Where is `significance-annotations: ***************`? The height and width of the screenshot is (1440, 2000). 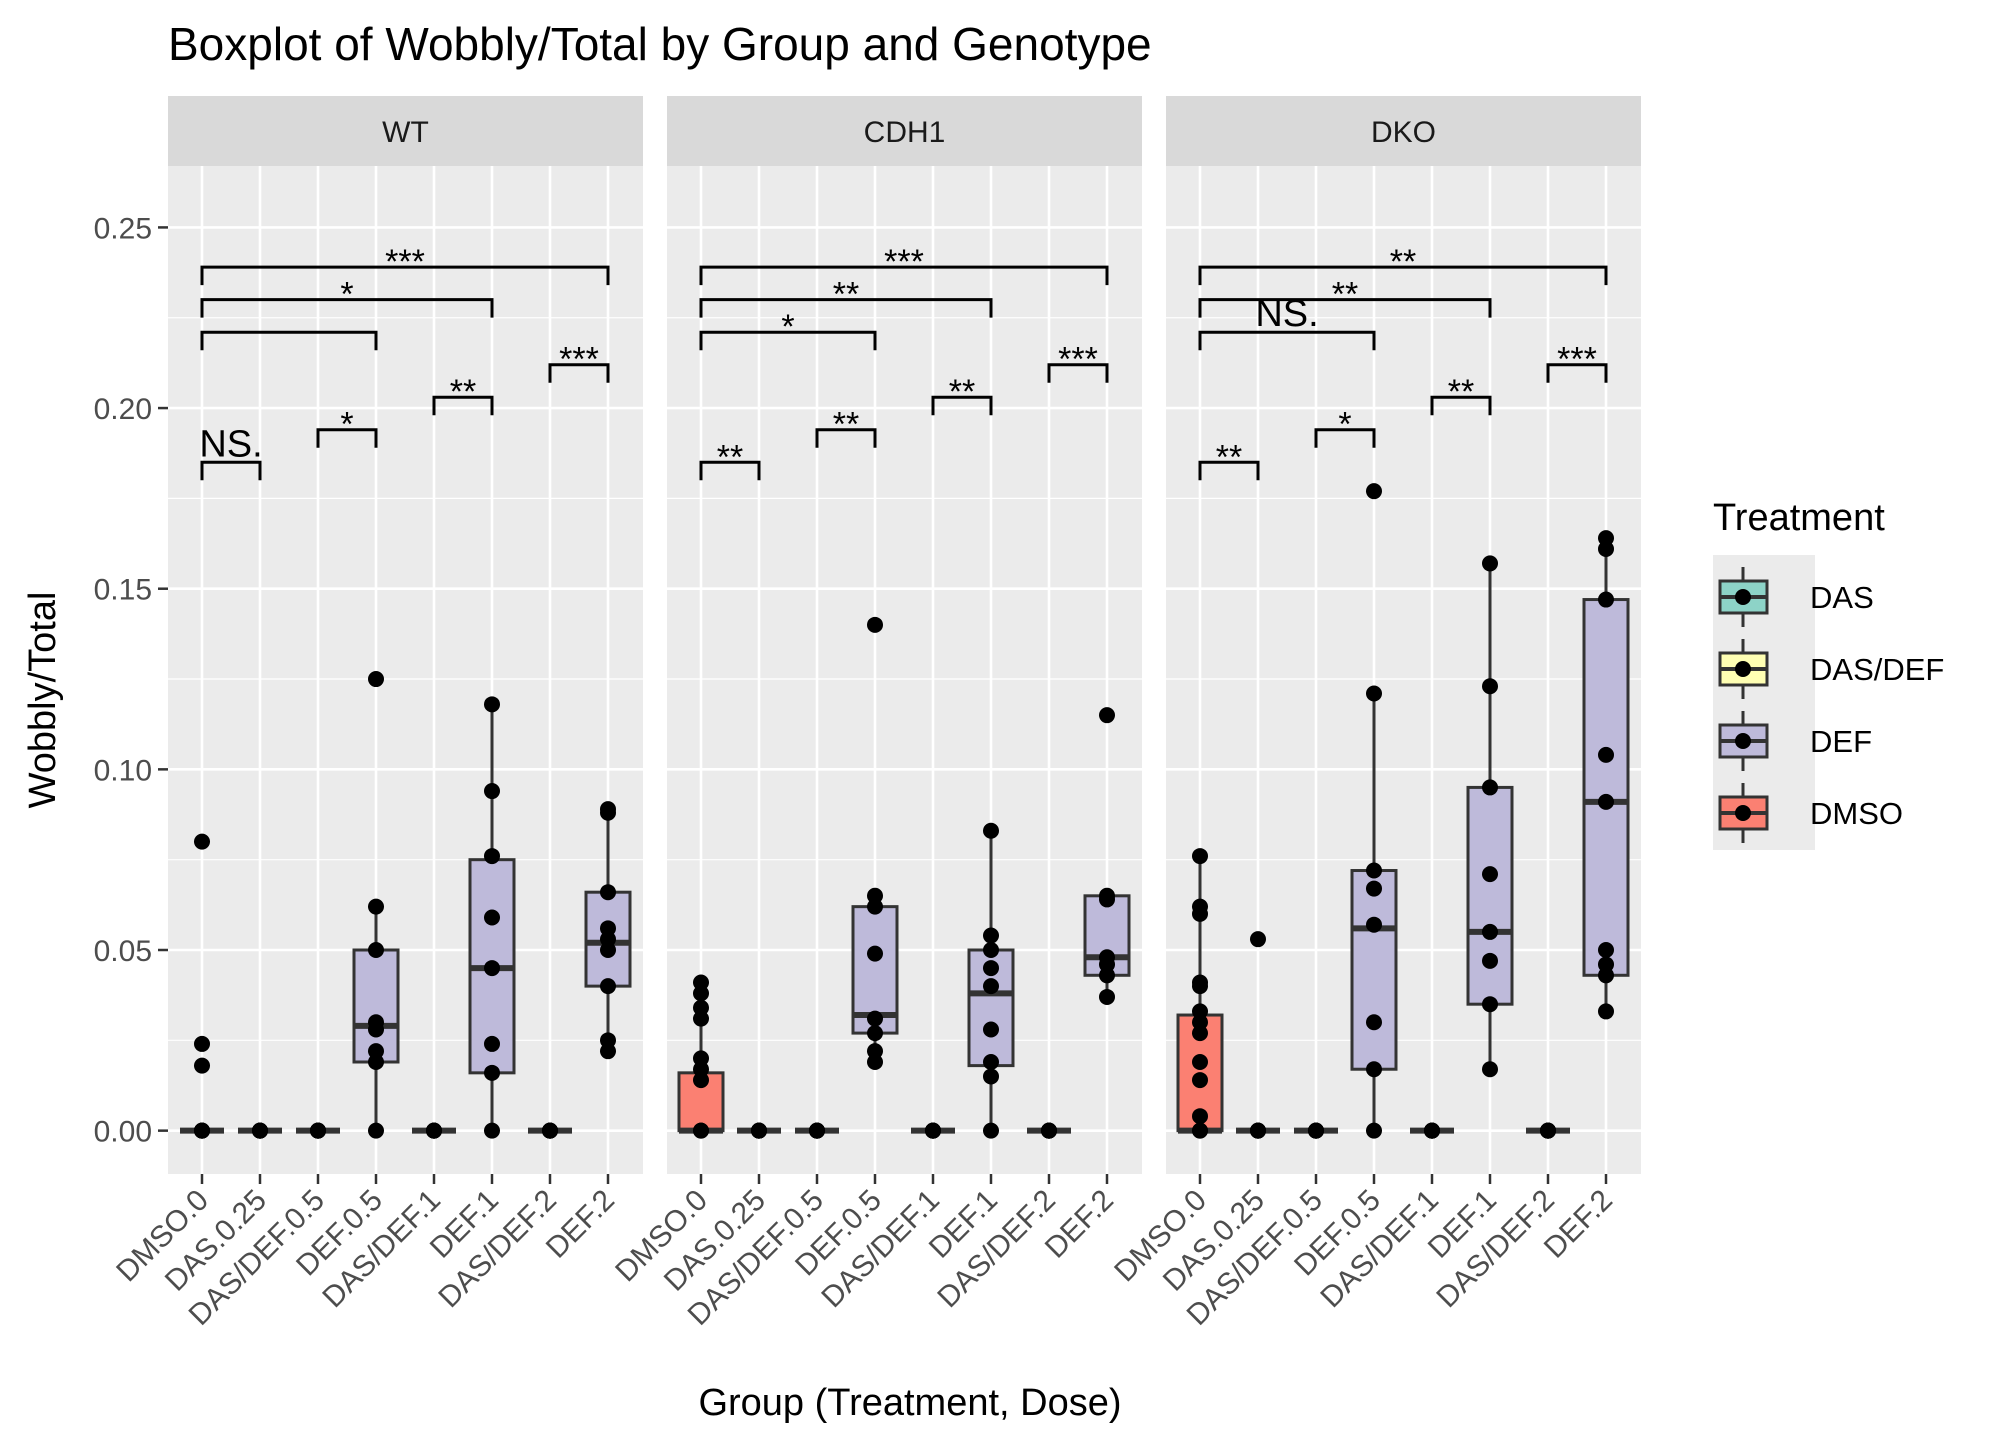
significance-annotations: *************** is located at coordinates (904, 362).